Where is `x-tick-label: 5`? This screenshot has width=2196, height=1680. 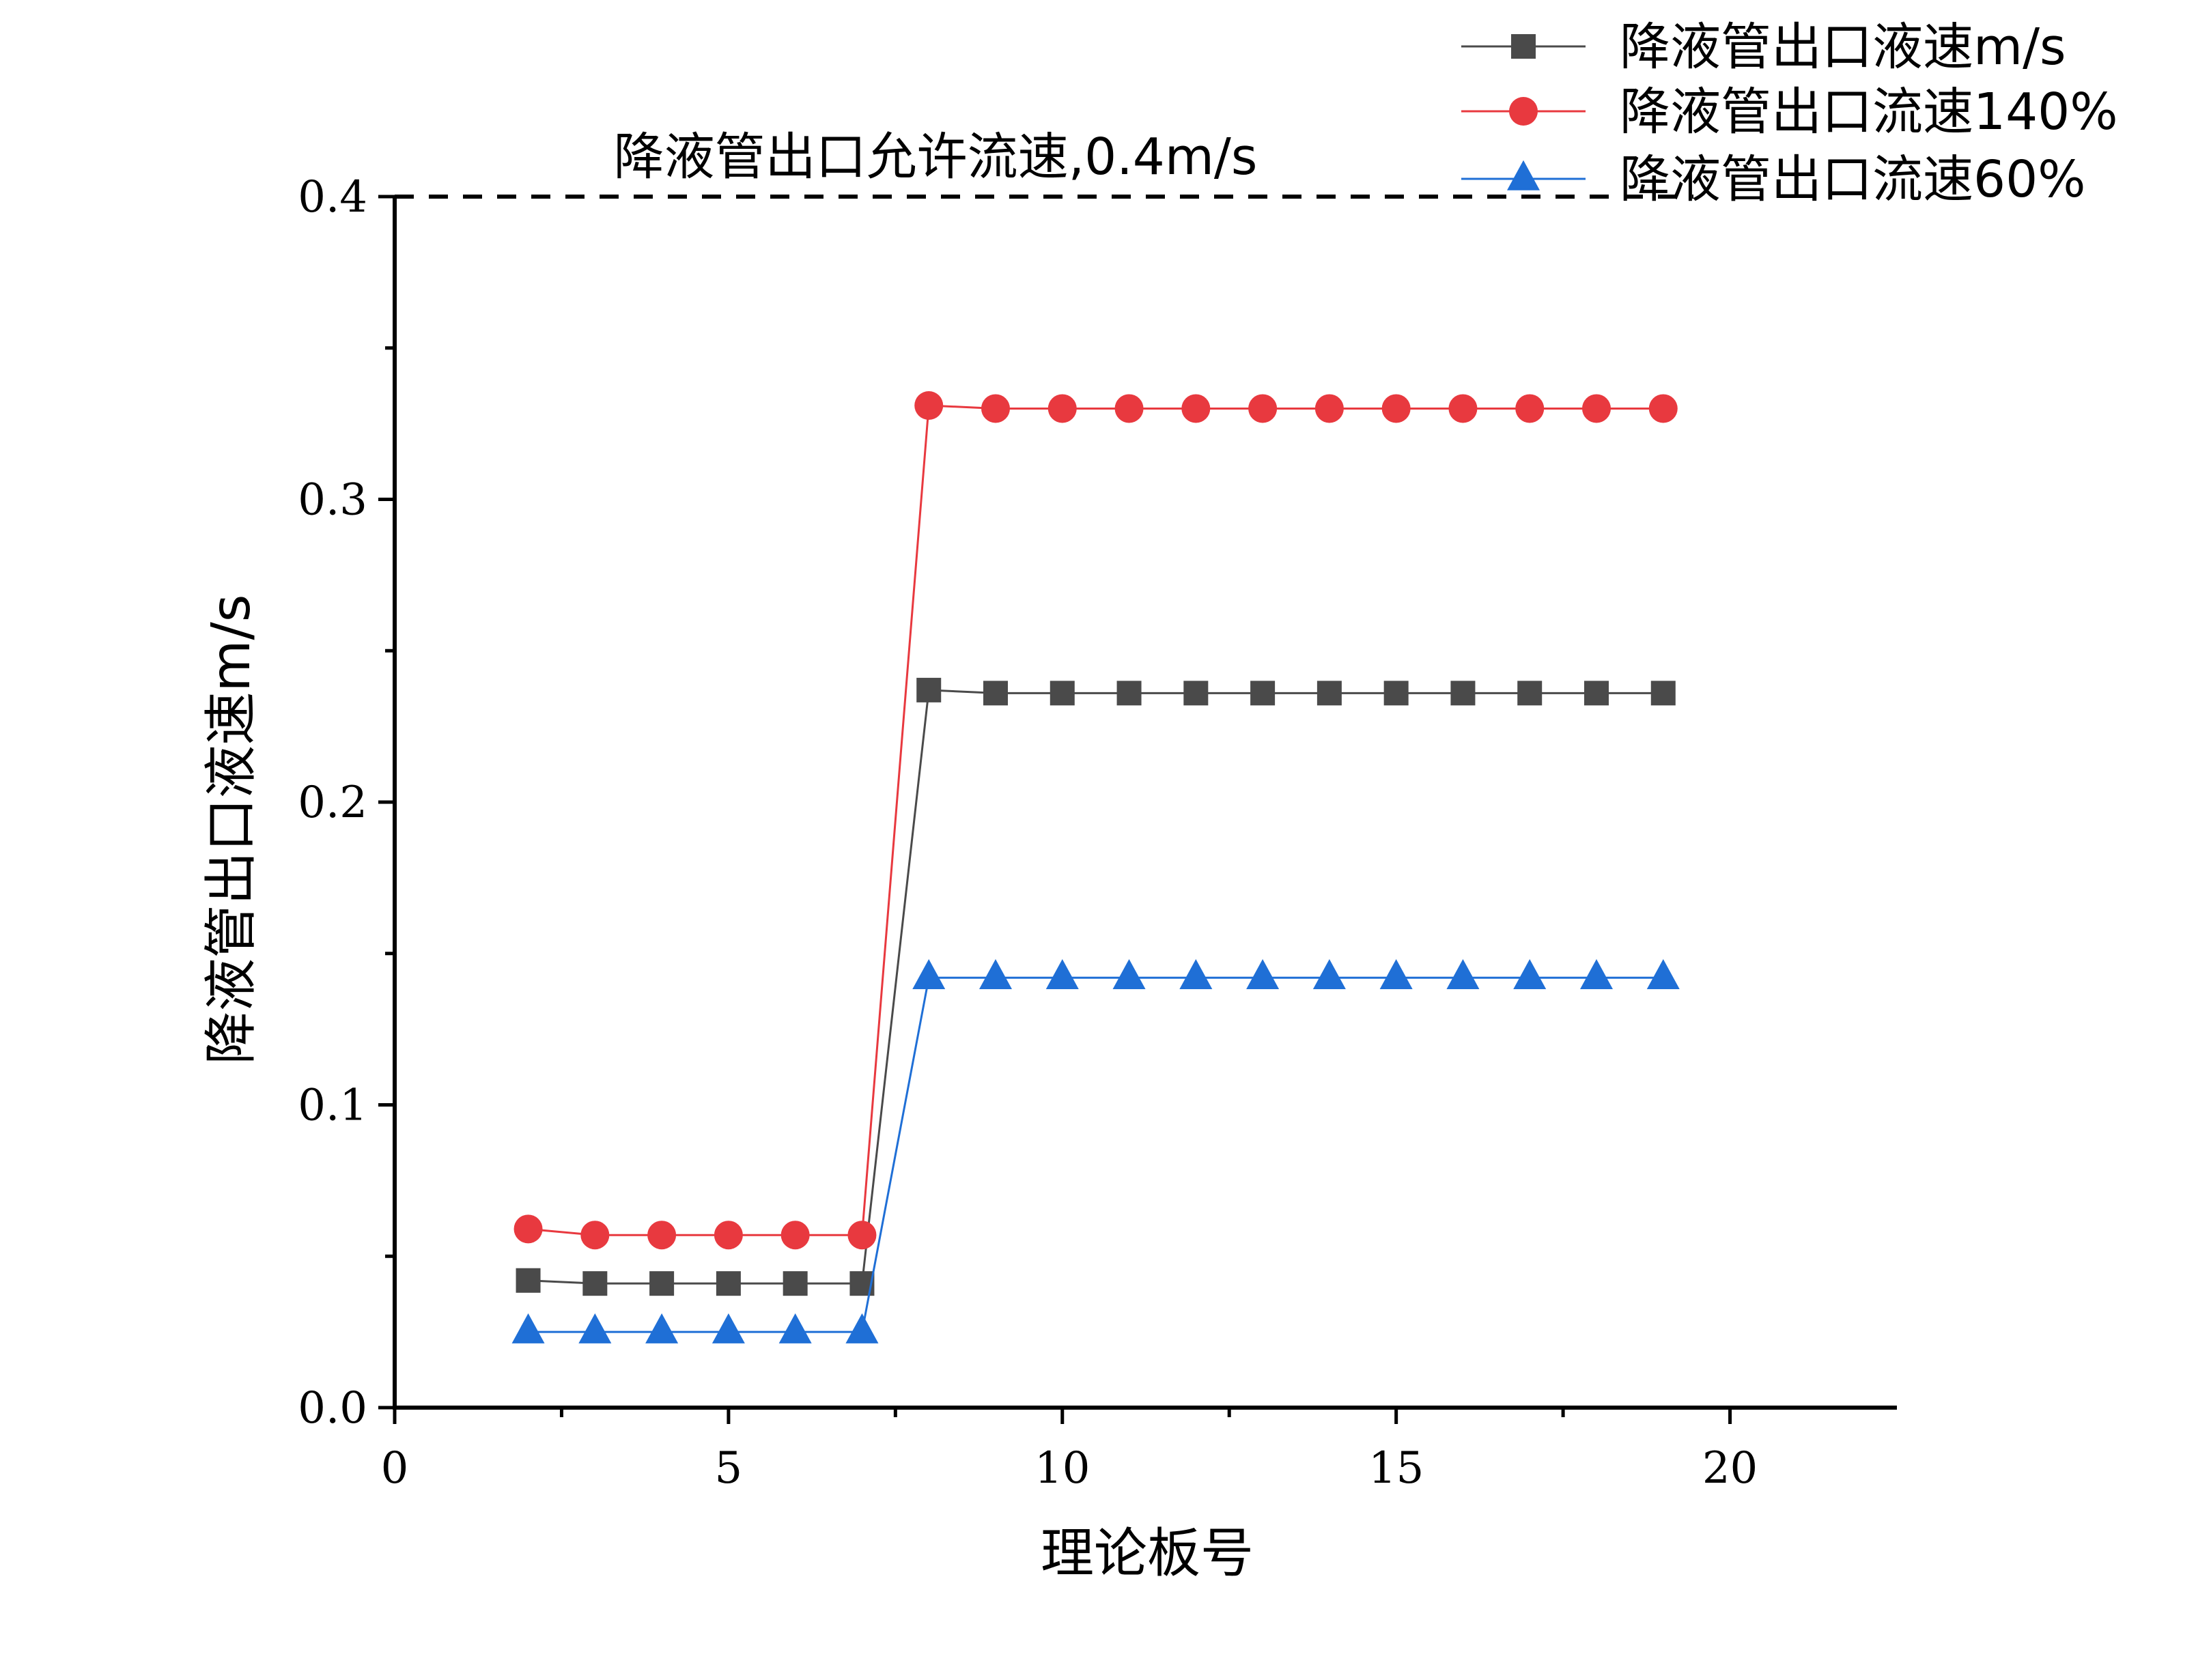
x-tick-label: 5 is located at coordinates (729, 1468).